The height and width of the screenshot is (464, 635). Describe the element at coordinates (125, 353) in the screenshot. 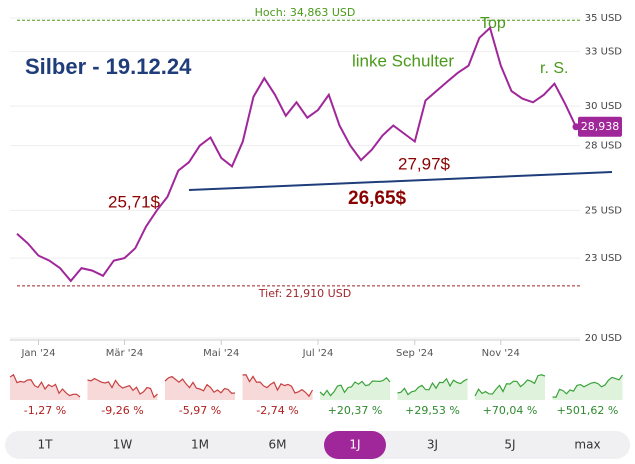

I see `x-tick-label: Mär '24` at that location.